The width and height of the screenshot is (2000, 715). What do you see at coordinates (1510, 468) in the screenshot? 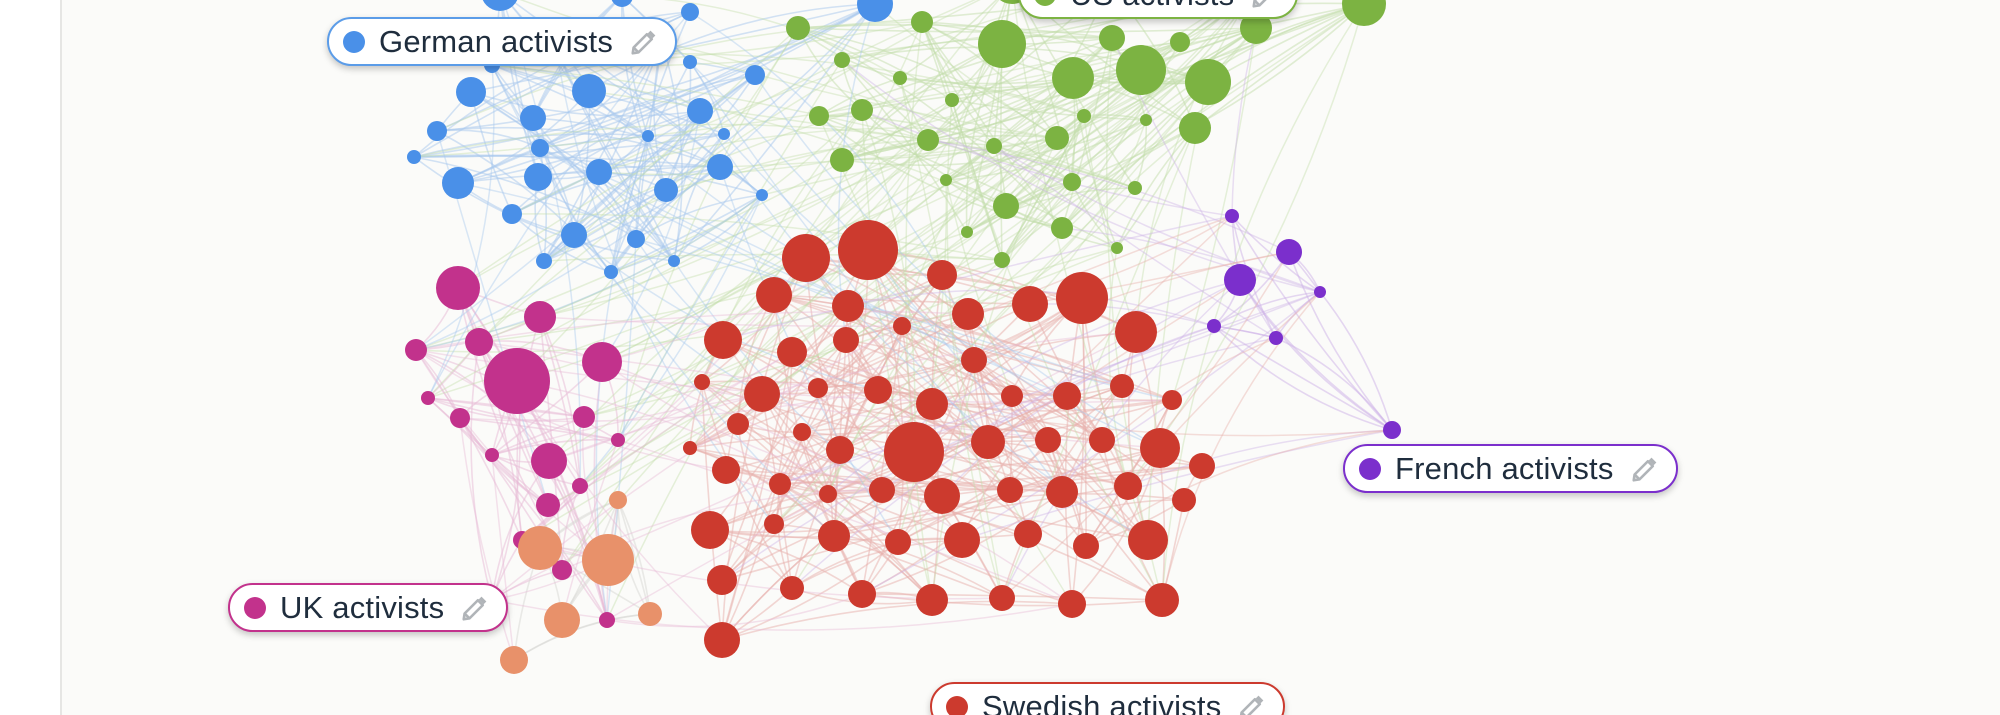
I see `cluster-label-french: French activists` at bounding box center [1510, 468].